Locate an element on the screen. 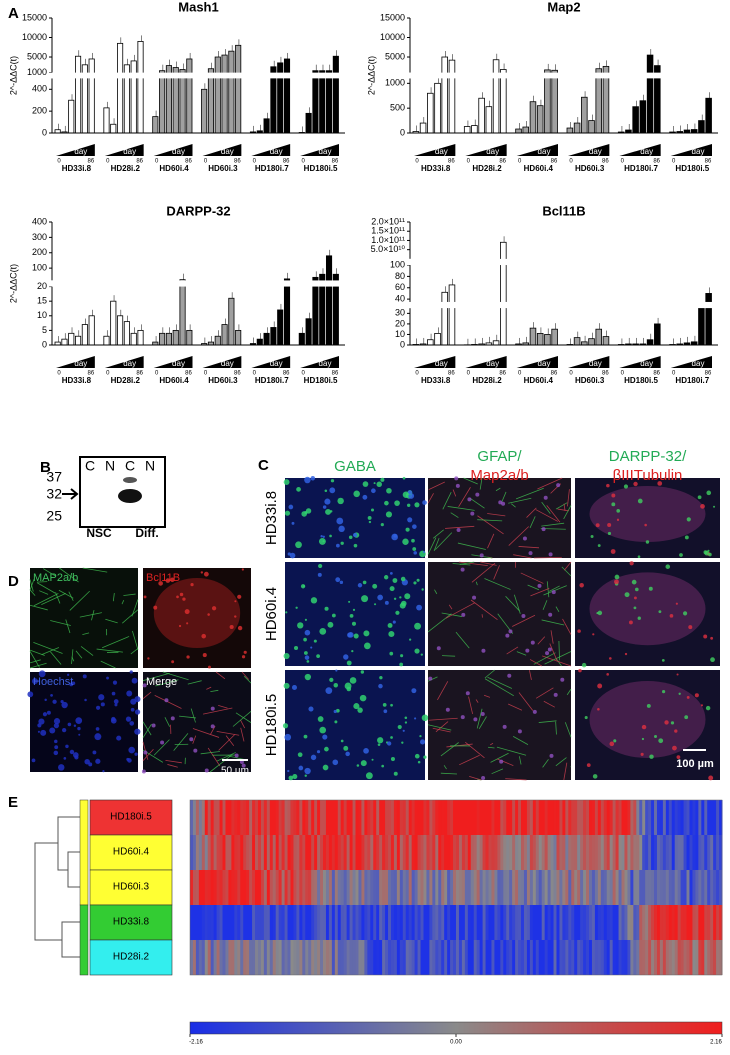 The image size is (730, 1055). group-label: HD60i.3 is located at coordinates (590, 380).